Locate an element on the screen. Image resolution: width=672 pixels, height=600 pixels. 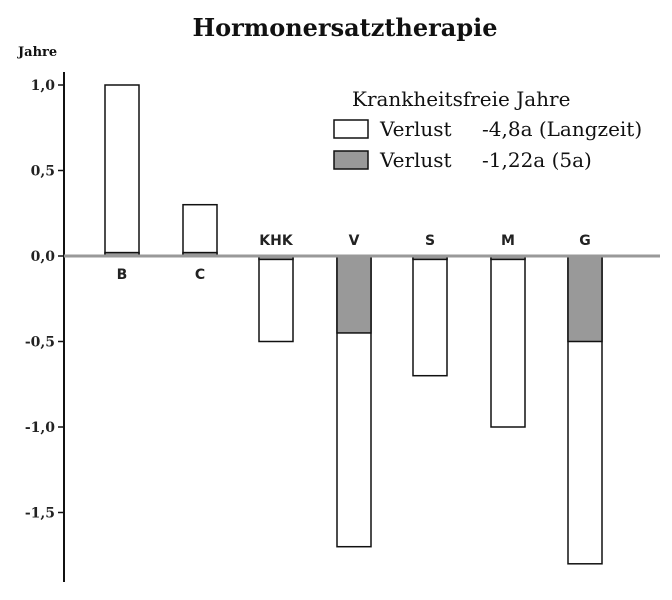
legend-title: Krankheitsfreie Jahre is located at coordinates (461, 99).